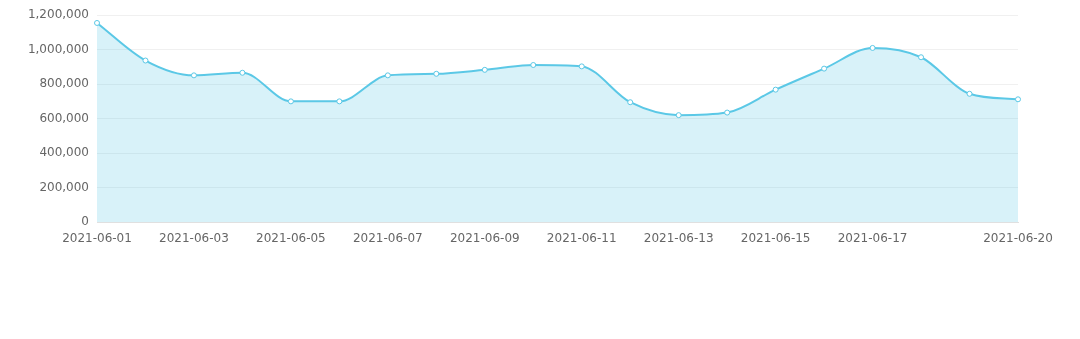  Describe the element at coordinates (387, 238) in the screenshot. I see `x-tick-label: 2021-06-07` at that location.